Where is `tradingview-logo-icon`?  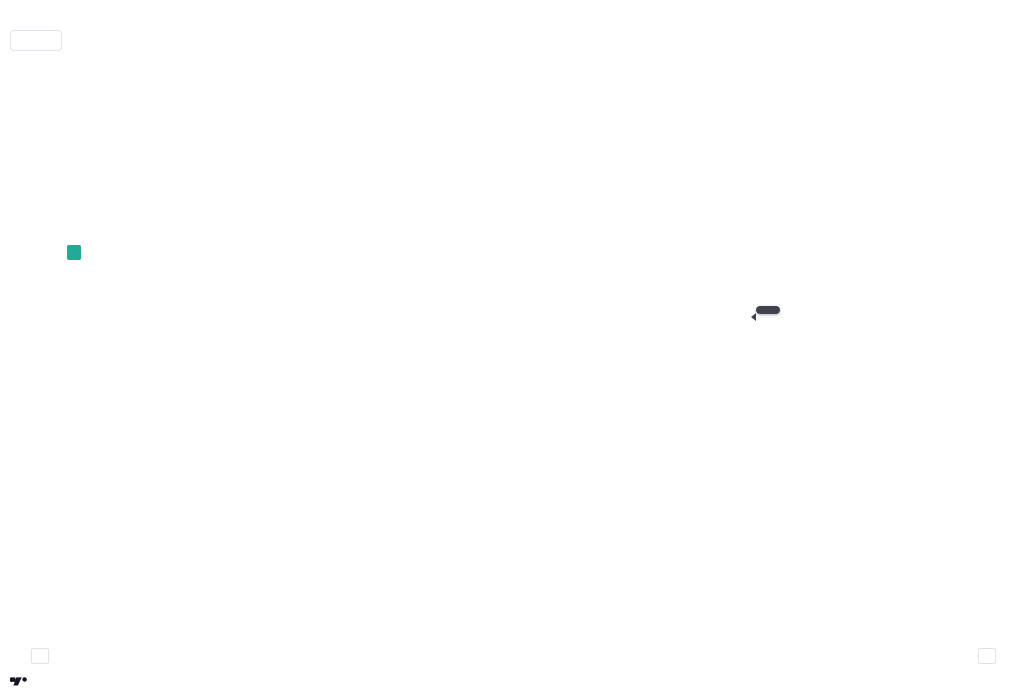
tradingview-logo-icon is located at coordinates (18, 681).